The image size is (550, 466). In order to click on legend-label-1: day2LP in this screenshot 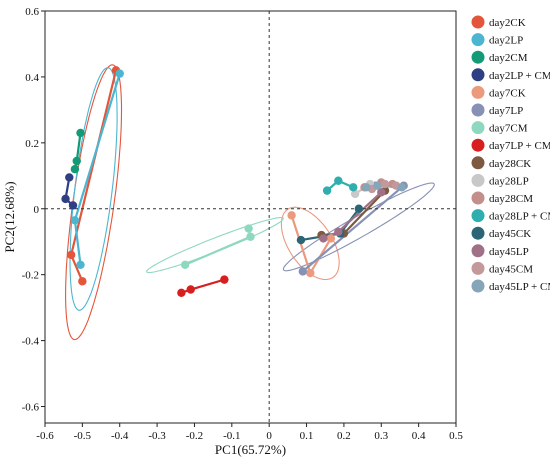, I will do `click(506, 41)`.